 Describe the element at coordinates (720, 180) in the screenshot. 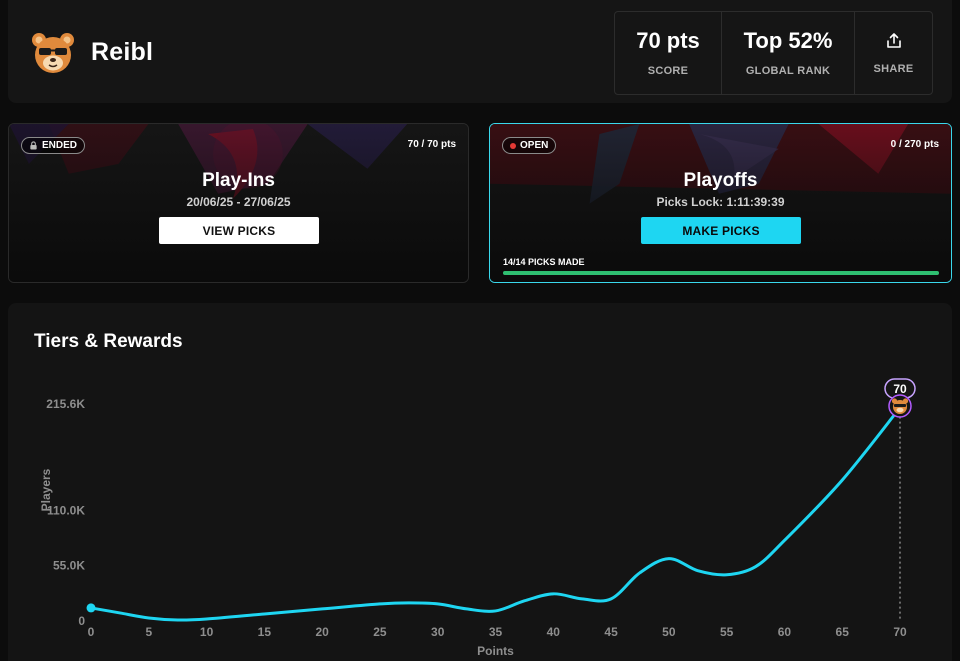

I see `card-title: Playoffs` at that location.